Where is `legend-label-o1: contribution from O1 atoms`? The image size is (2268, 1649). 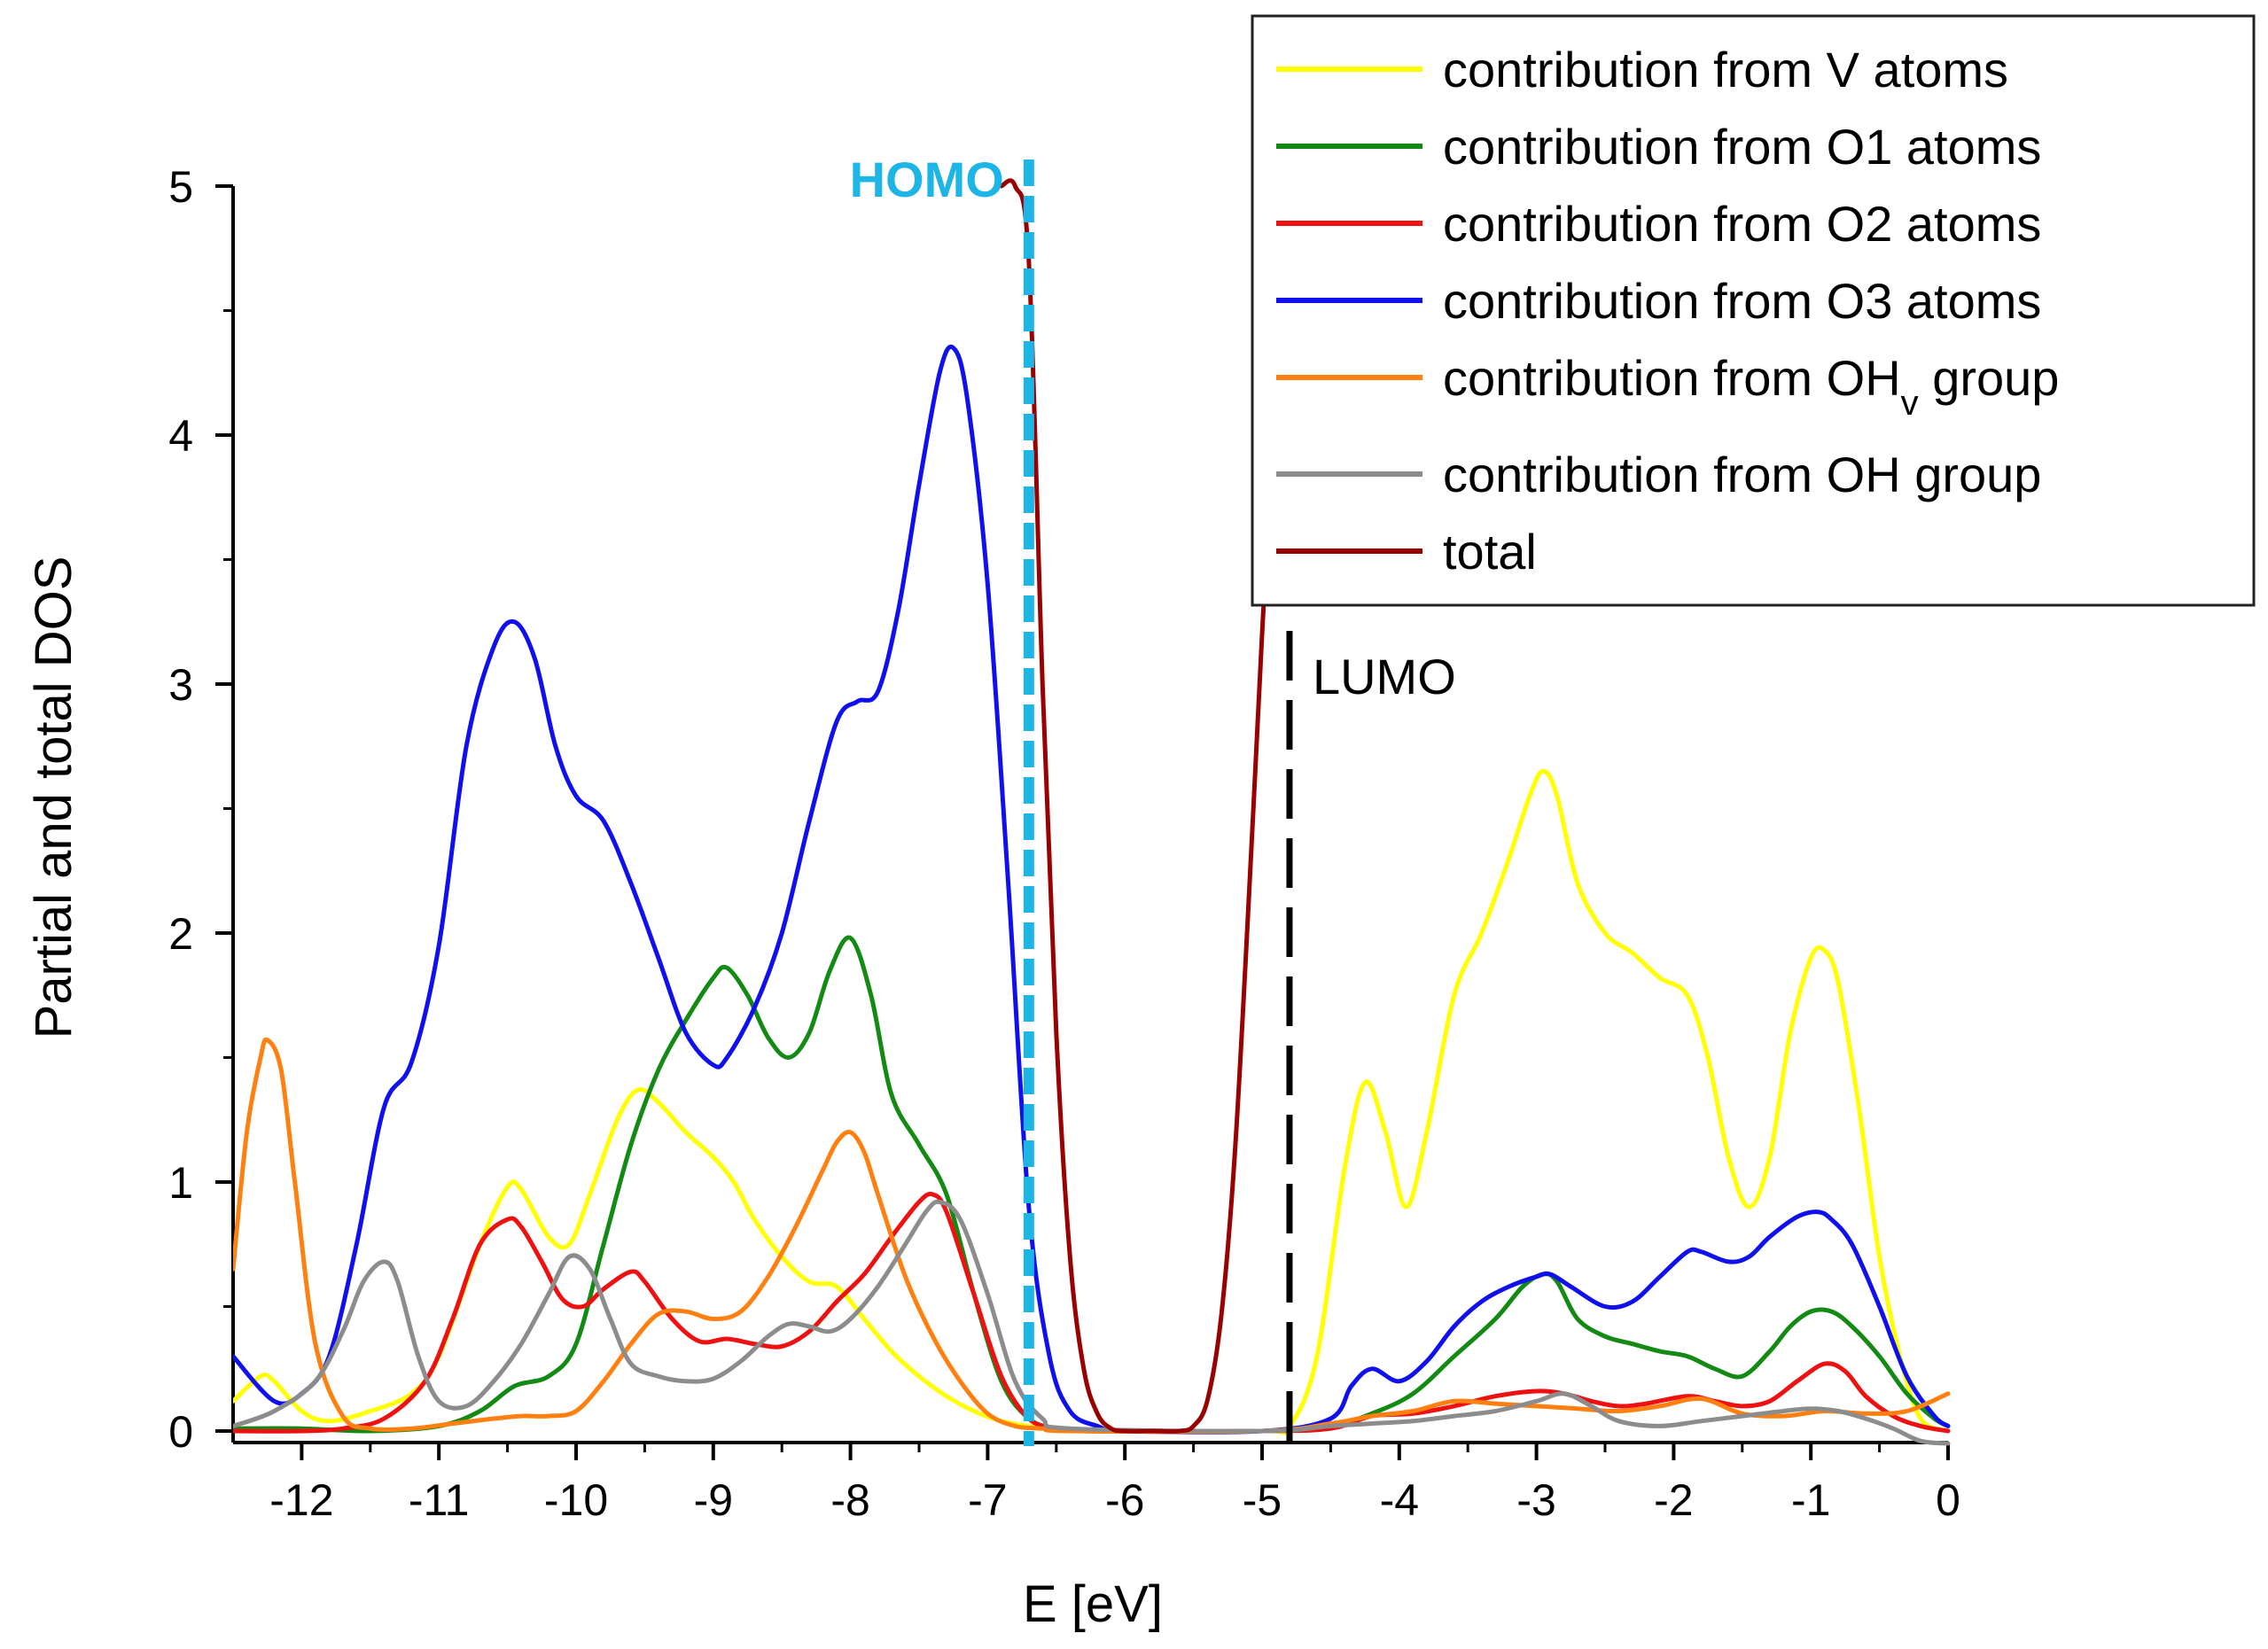 legend-label-o1: contribution from O1 atoms is located at coordinates (1742, 147).